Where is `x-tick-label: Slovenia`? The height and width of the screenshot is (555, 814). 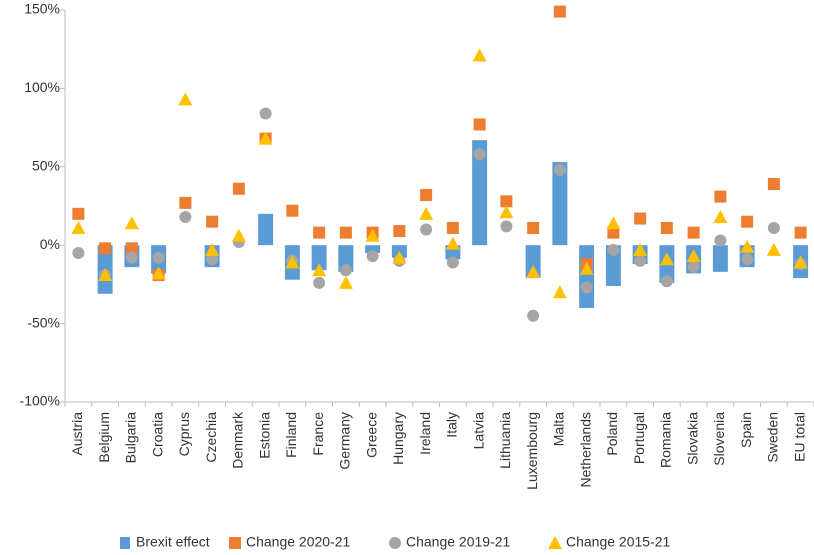
x-tick-label: Slovenia is located at coordinates (719, 439).